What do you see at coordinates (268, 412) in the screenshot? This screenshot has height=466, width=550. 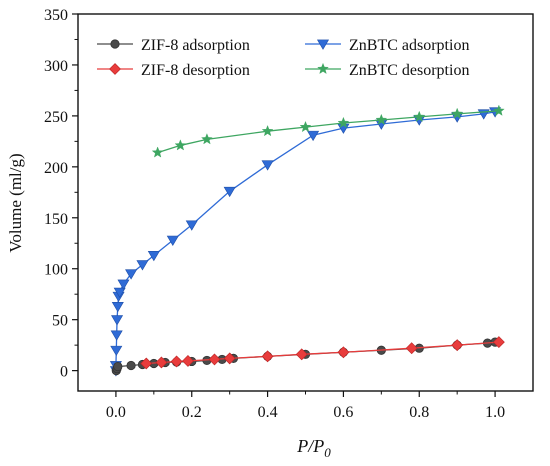 I see `x-tick-label: 0.4` at bounding box center [268, 412].